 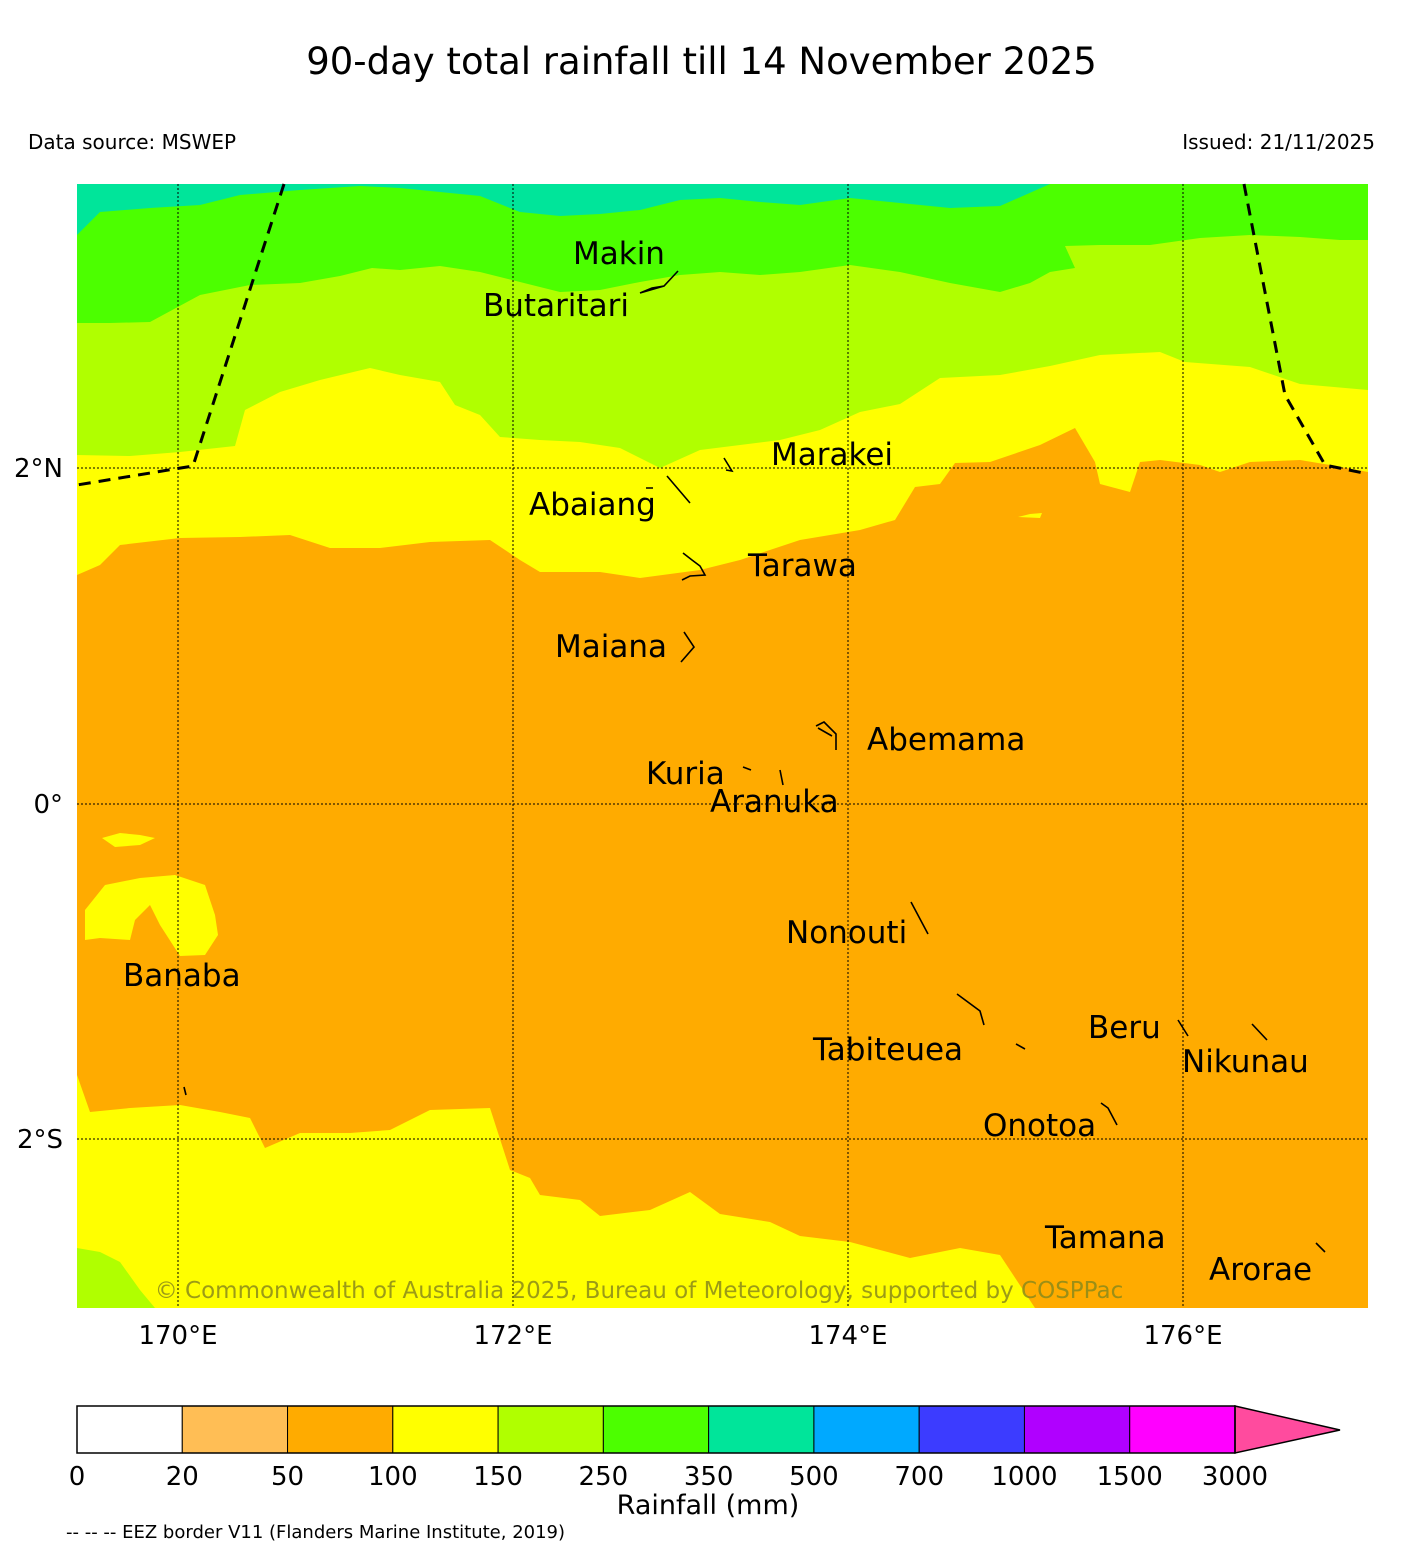 I want to click on green-patch-southwest, so click(x=116, y=1278).